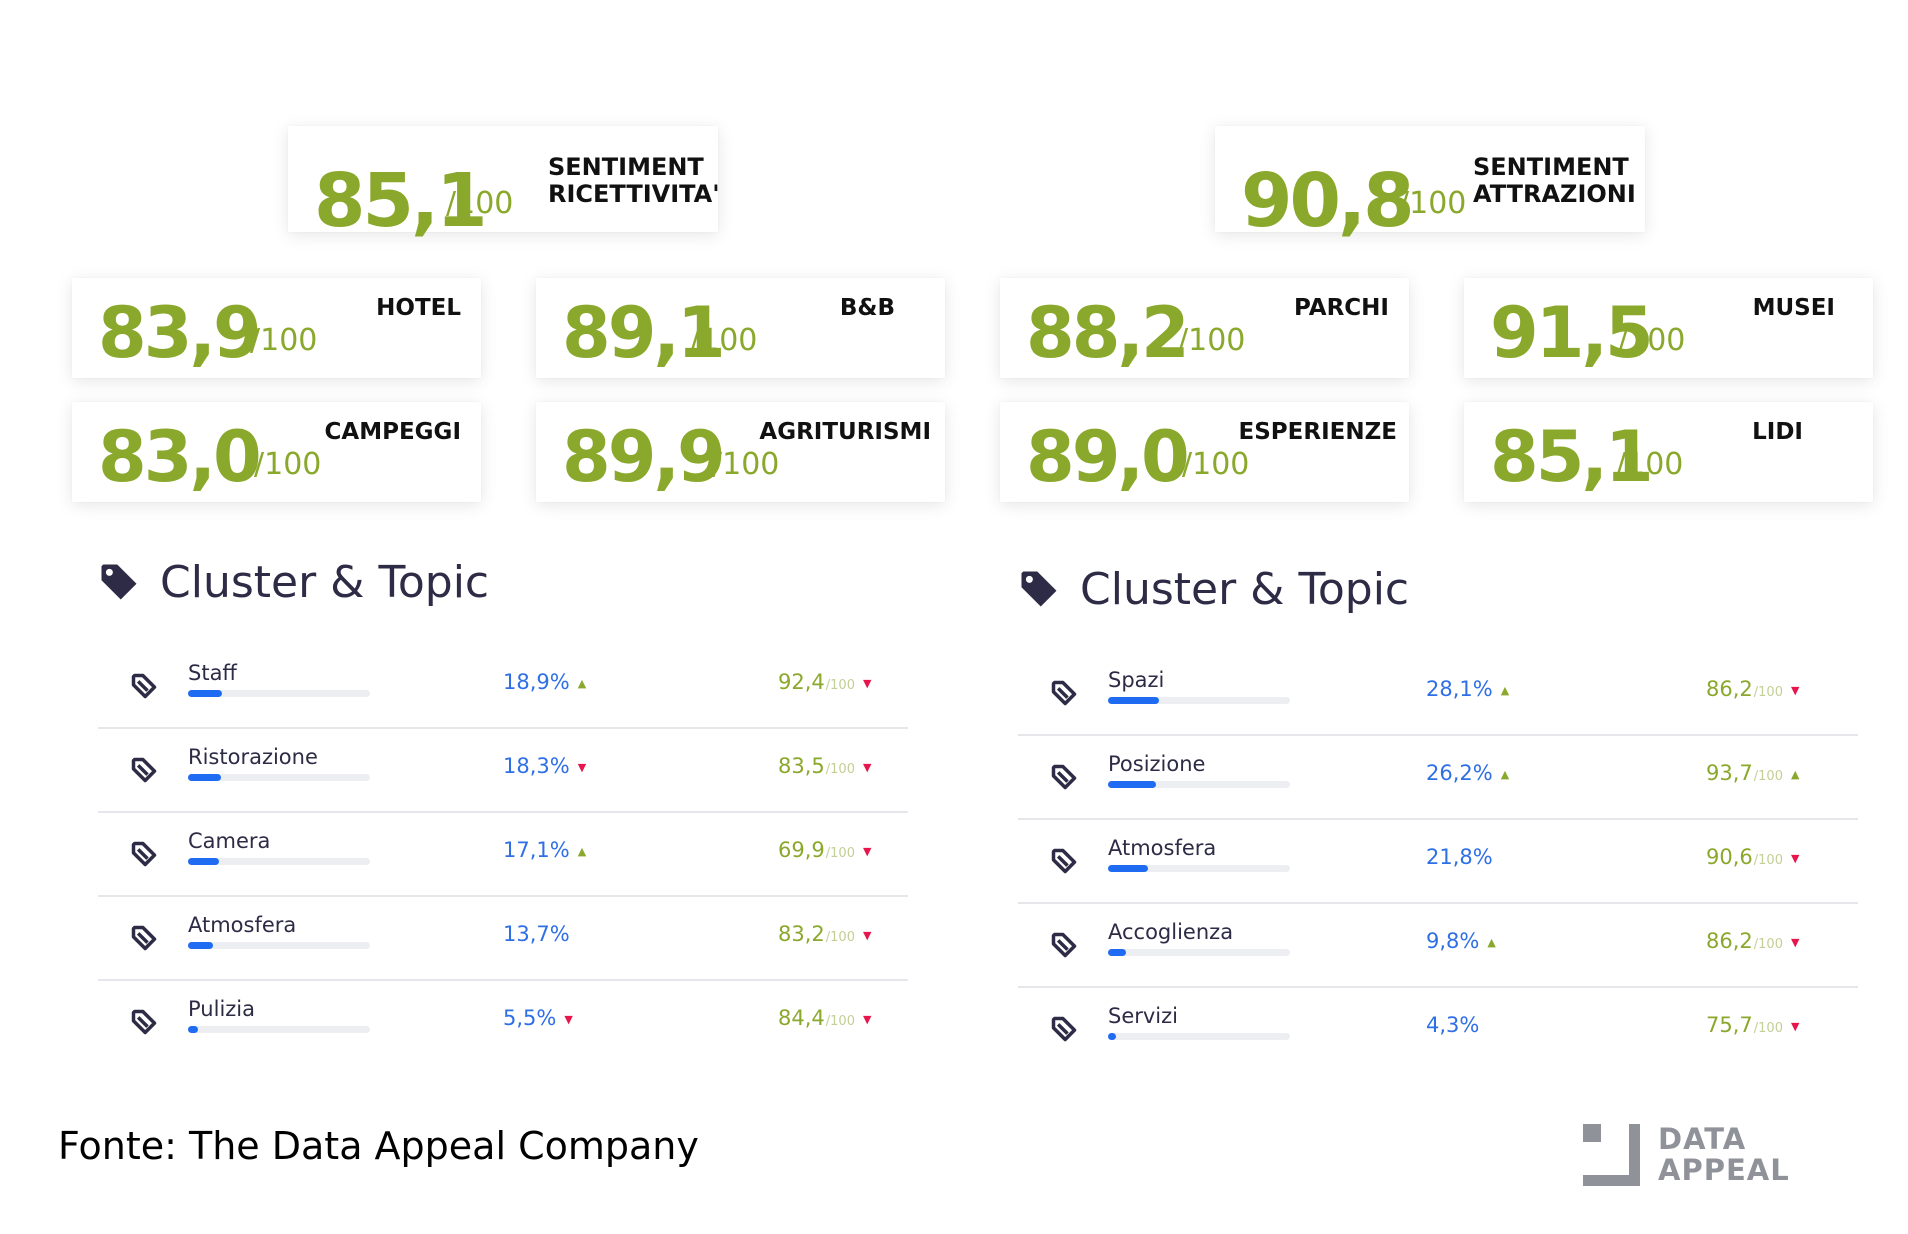  I want to click on topic-row: Atmosfera 13,7% 83,2/100 ▼, so click(503, 939).